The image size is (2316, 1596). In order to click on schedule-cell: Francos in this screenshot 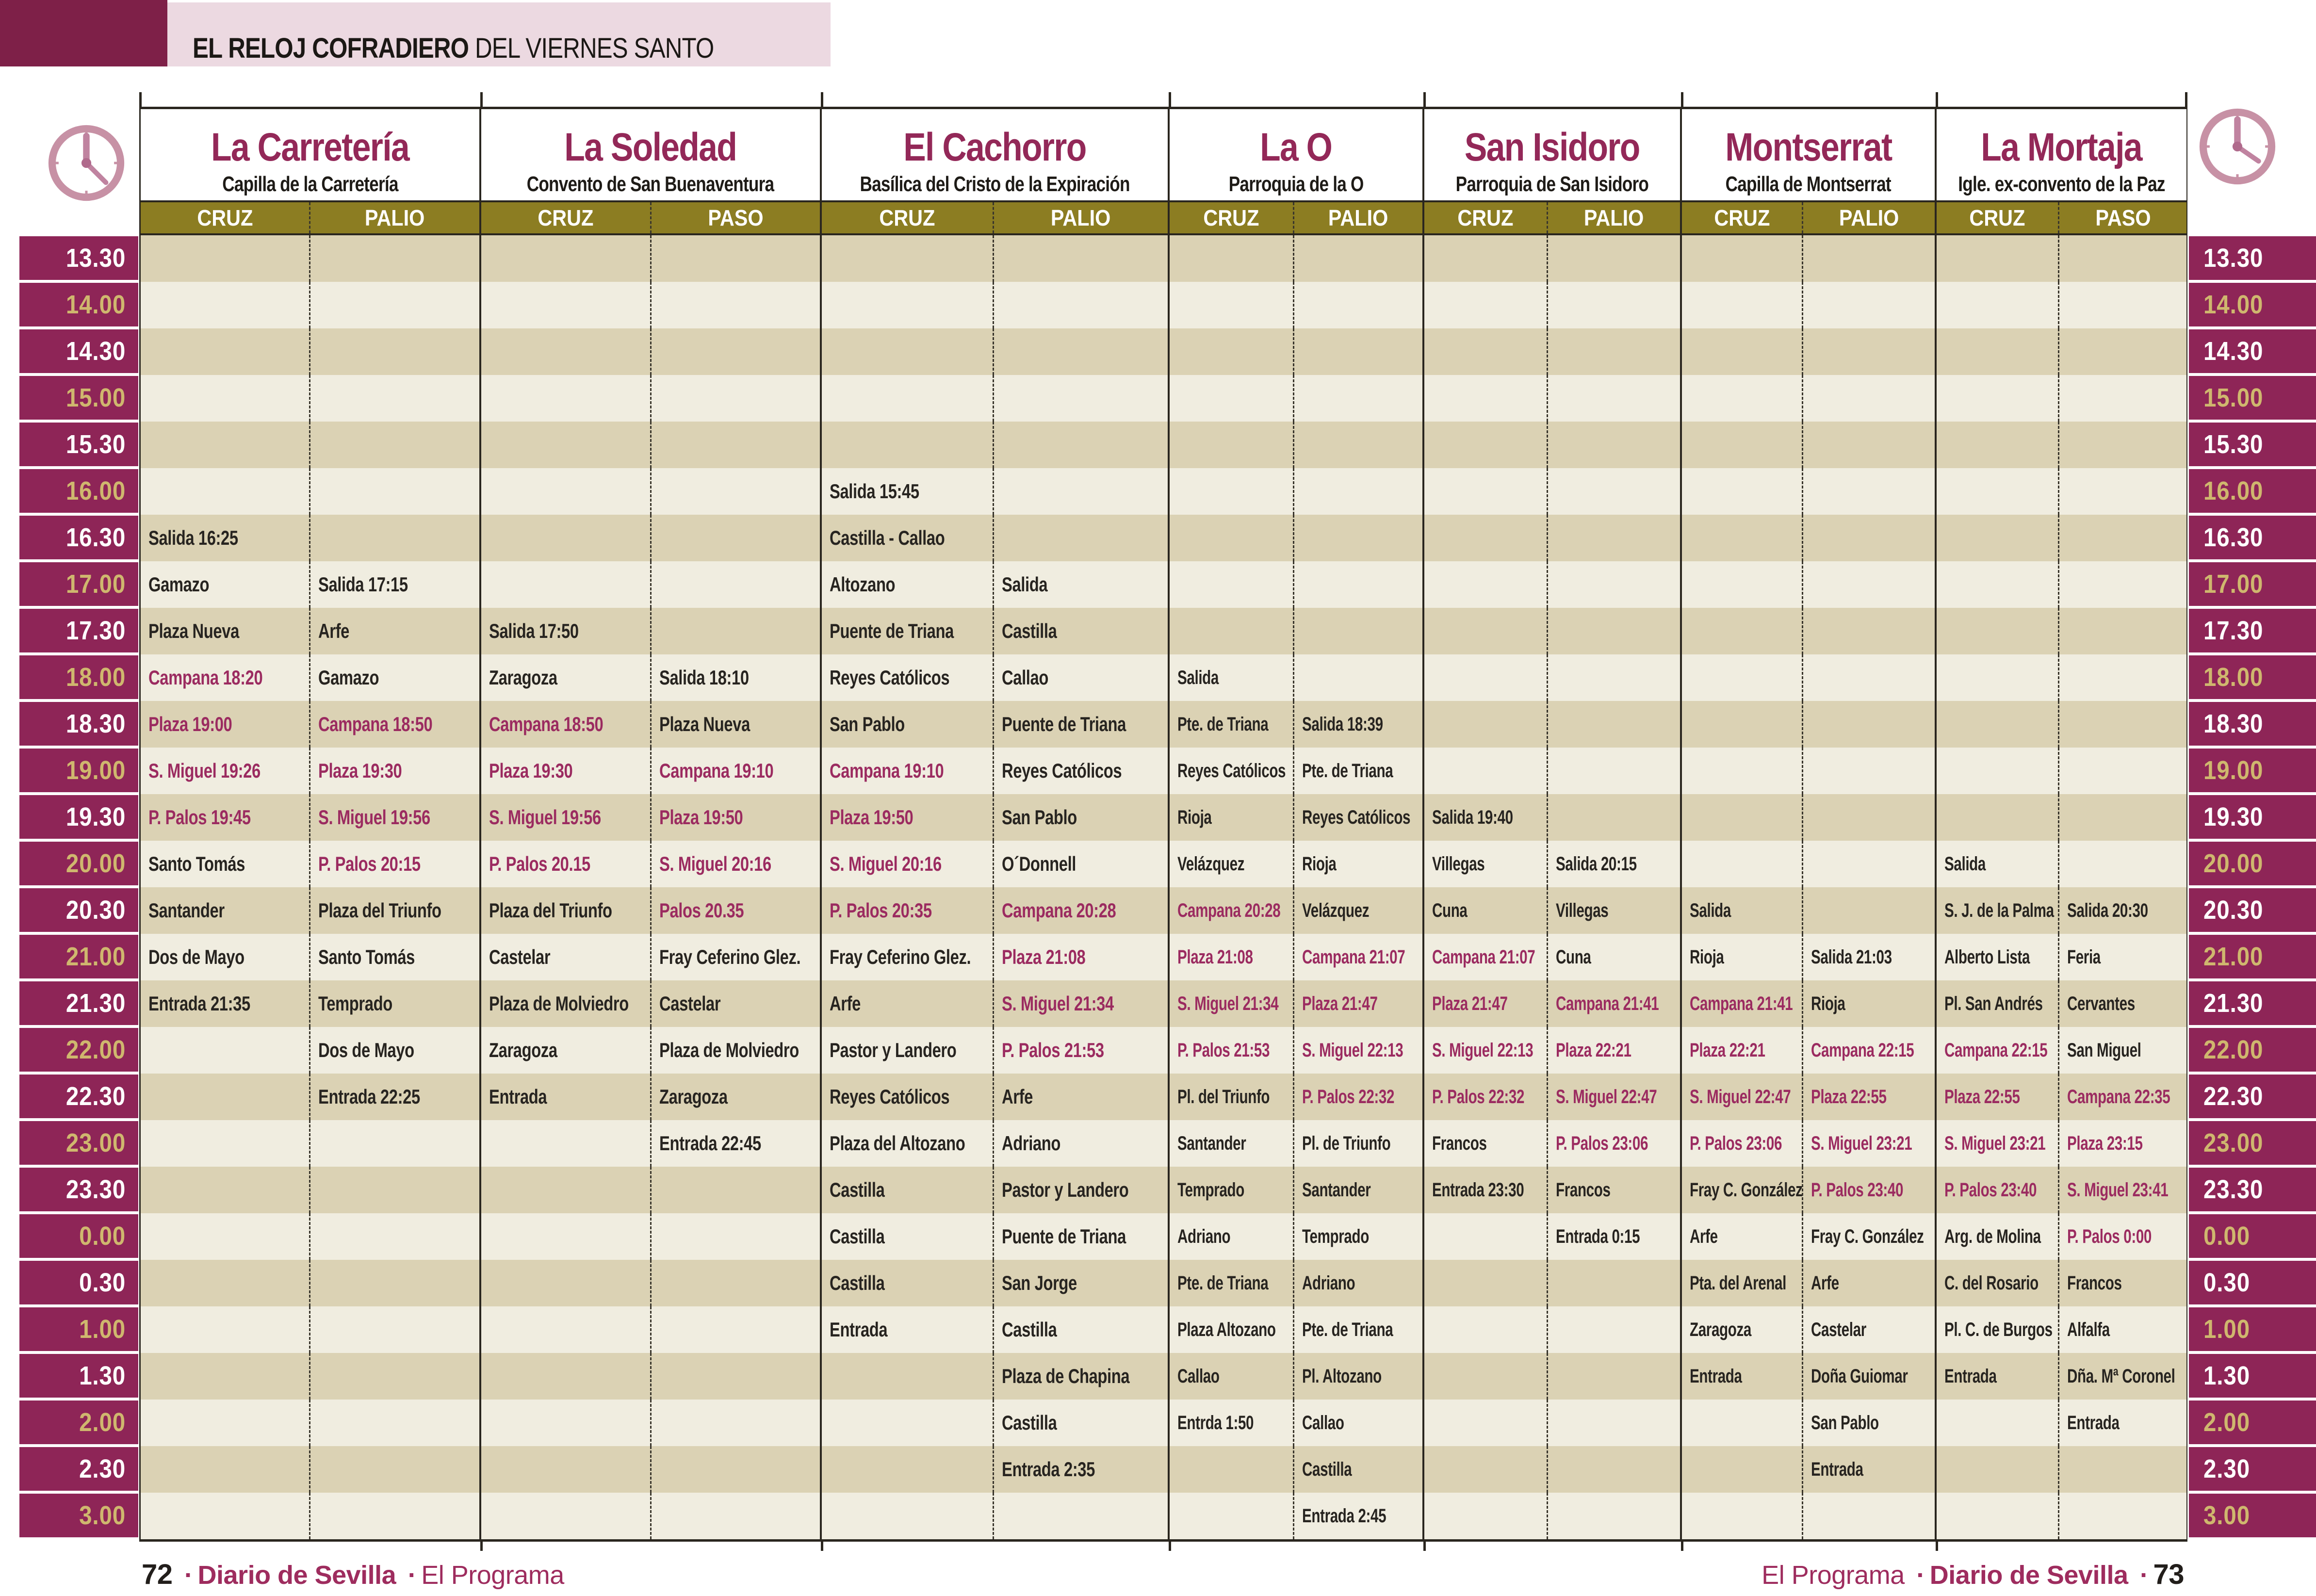, I will do `click(1486, 1143)`.